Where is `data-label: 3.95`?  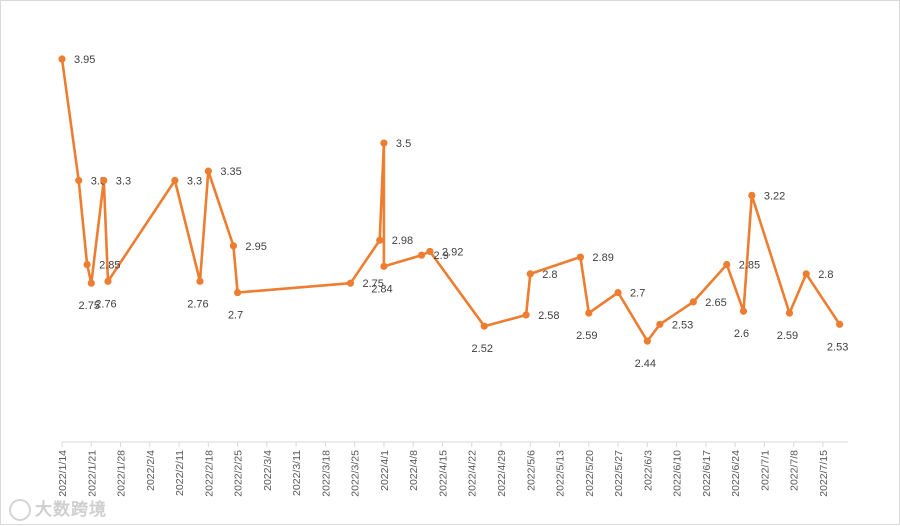
data-label: 3.95 is located at coordinates (84, 60).